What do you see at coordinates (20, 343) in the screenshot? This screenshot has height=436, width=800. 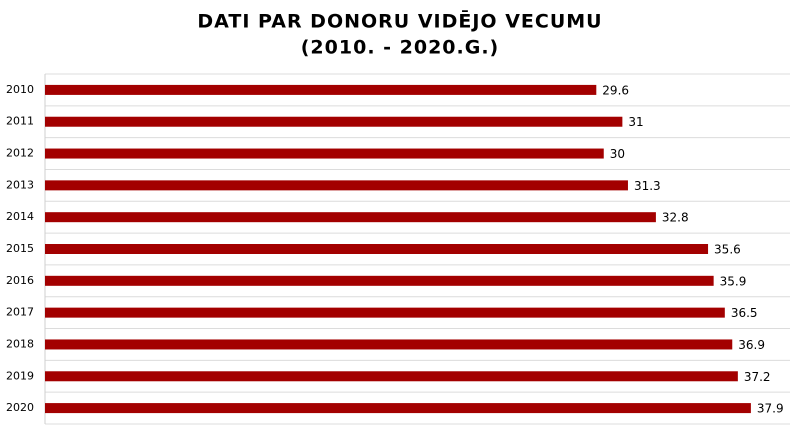 I see `y-tick-label: 2018` at bounding box center [20, 343].